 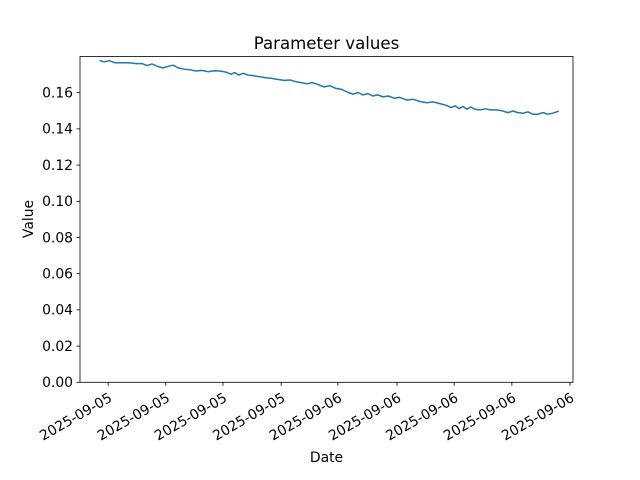 What do you see at coordinates (57, 275) in the screenshot?
I see `y-tick-label: 0.06` at bounding box center [57, 275].